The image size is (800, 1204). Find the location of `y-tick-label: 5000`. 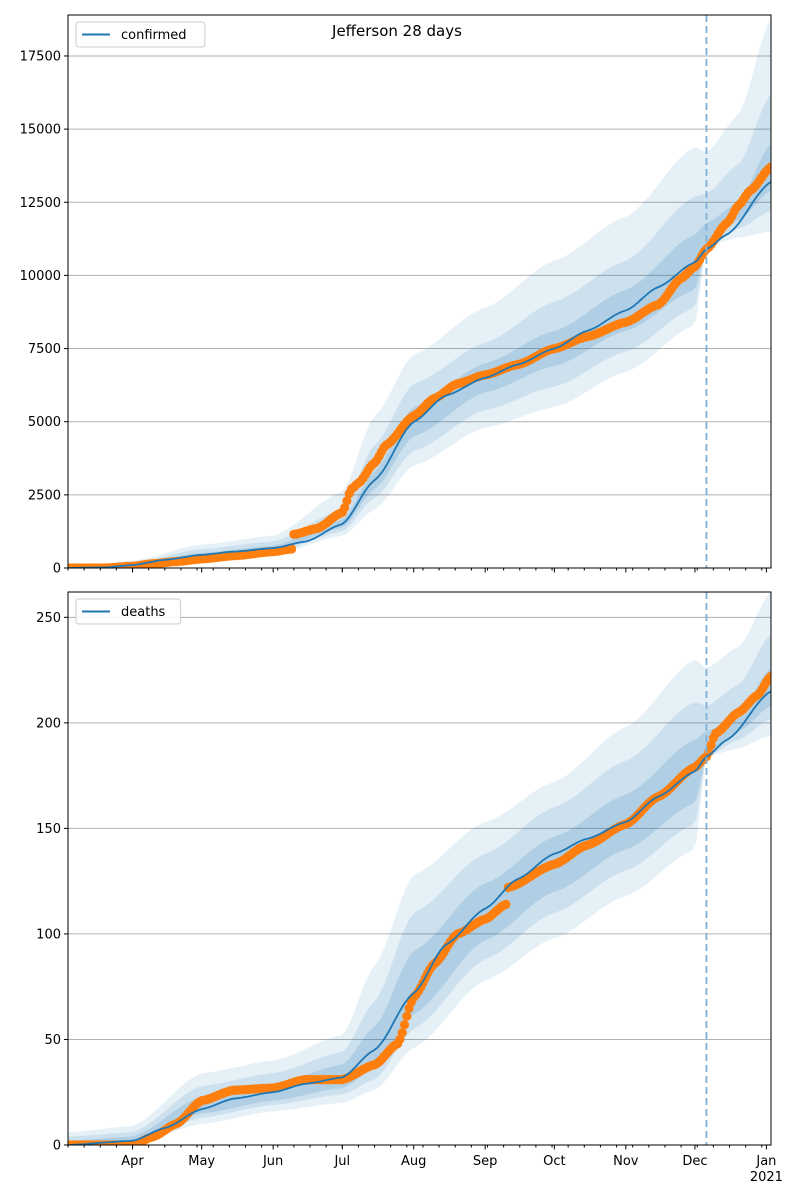

y-tick-label: 5000 is located at coordinates (44, 422).